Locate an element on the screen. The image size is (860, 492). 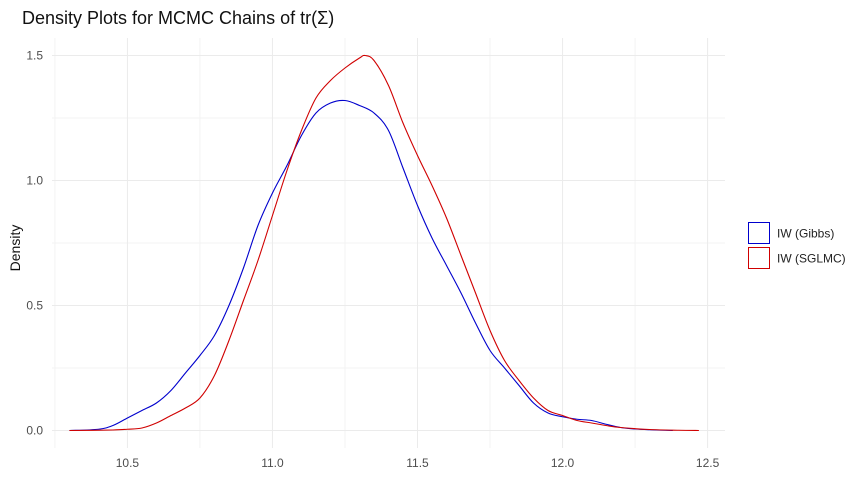
y-tick-label: 1.5 is located at coordinates (34, 56).